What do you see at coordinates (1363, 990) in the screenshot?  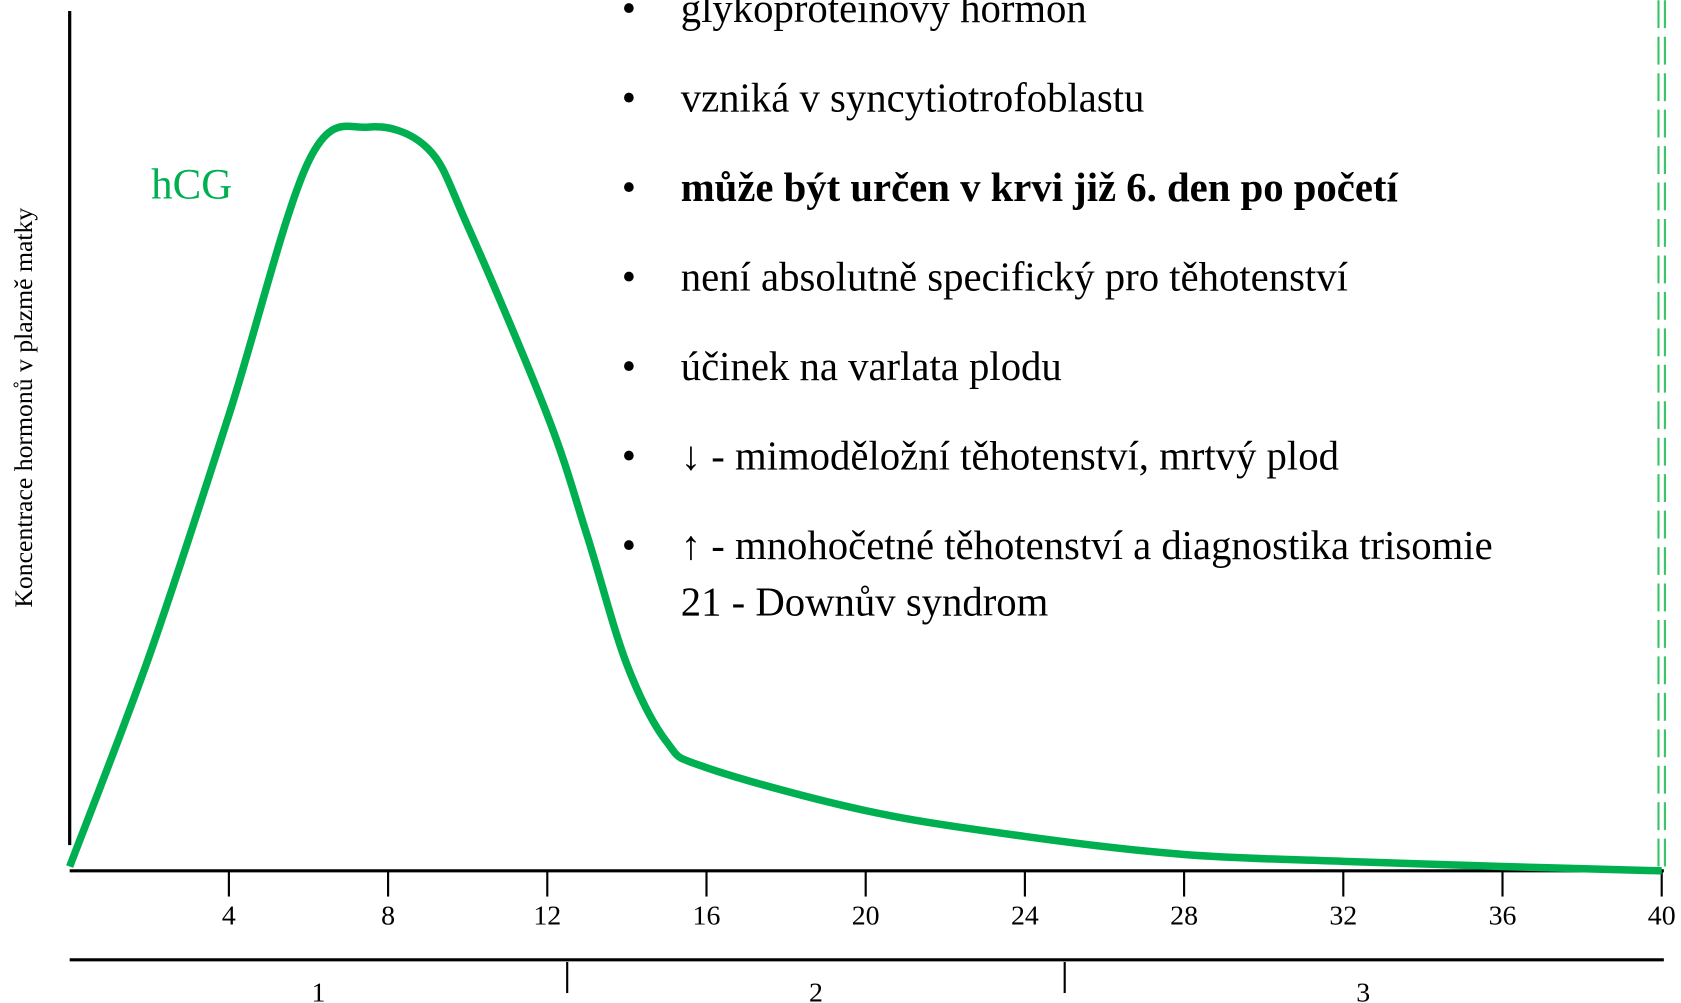 I see `trimester-label: 3` at bounding box center [1363, 990].